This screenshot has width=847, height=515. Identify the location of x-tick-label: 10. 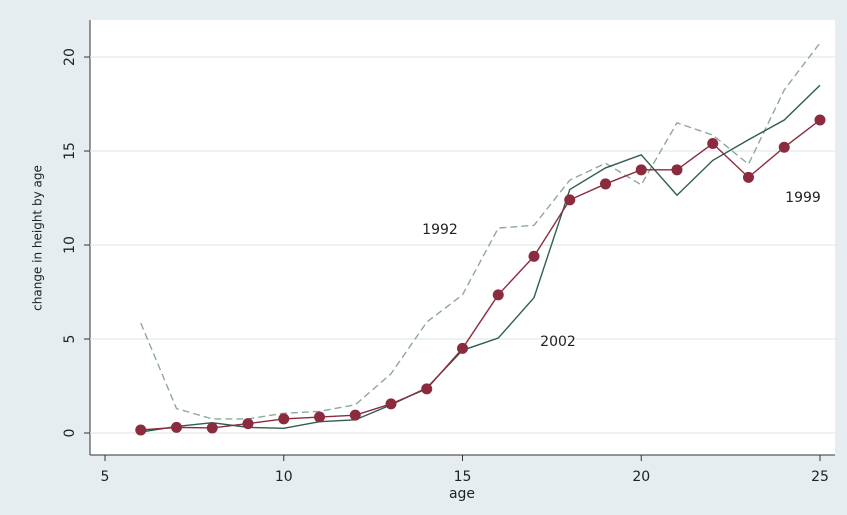
(284, 477).